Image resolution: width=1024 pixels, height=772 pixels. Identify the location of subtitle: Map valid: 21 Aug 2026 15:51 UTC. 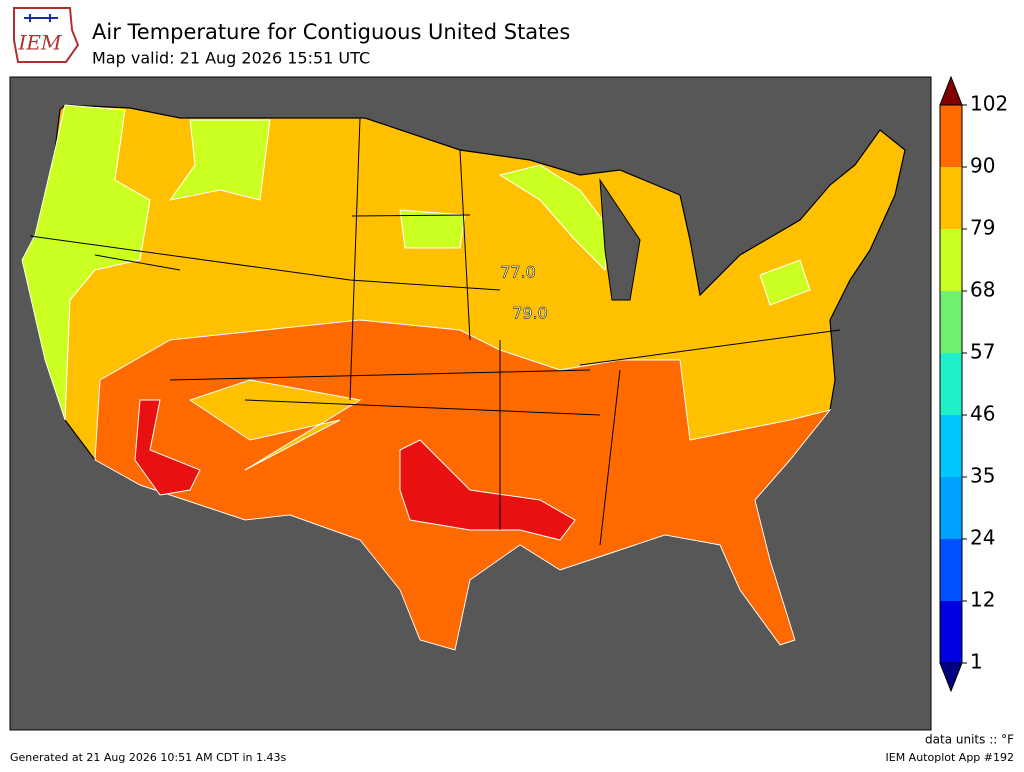
(231, 58).